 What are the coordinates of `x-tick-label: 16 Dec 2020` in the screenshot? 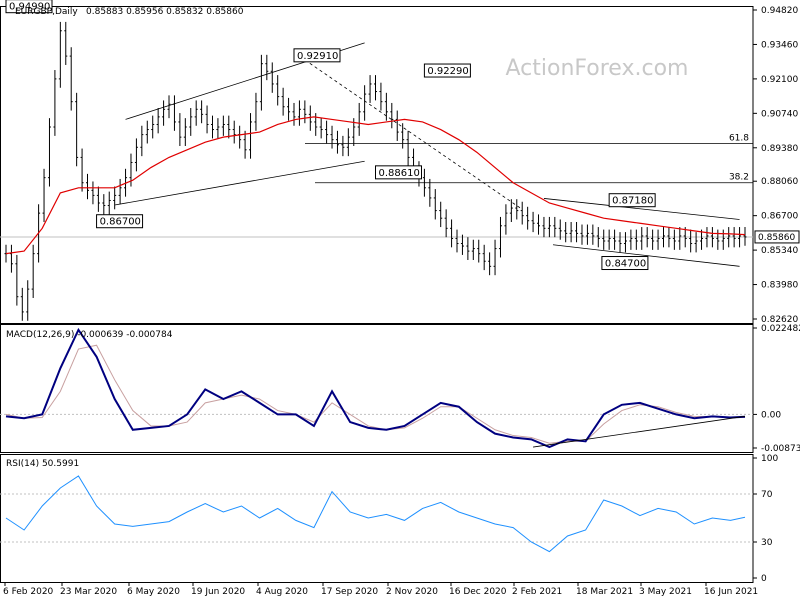 It's located at (478, 592).